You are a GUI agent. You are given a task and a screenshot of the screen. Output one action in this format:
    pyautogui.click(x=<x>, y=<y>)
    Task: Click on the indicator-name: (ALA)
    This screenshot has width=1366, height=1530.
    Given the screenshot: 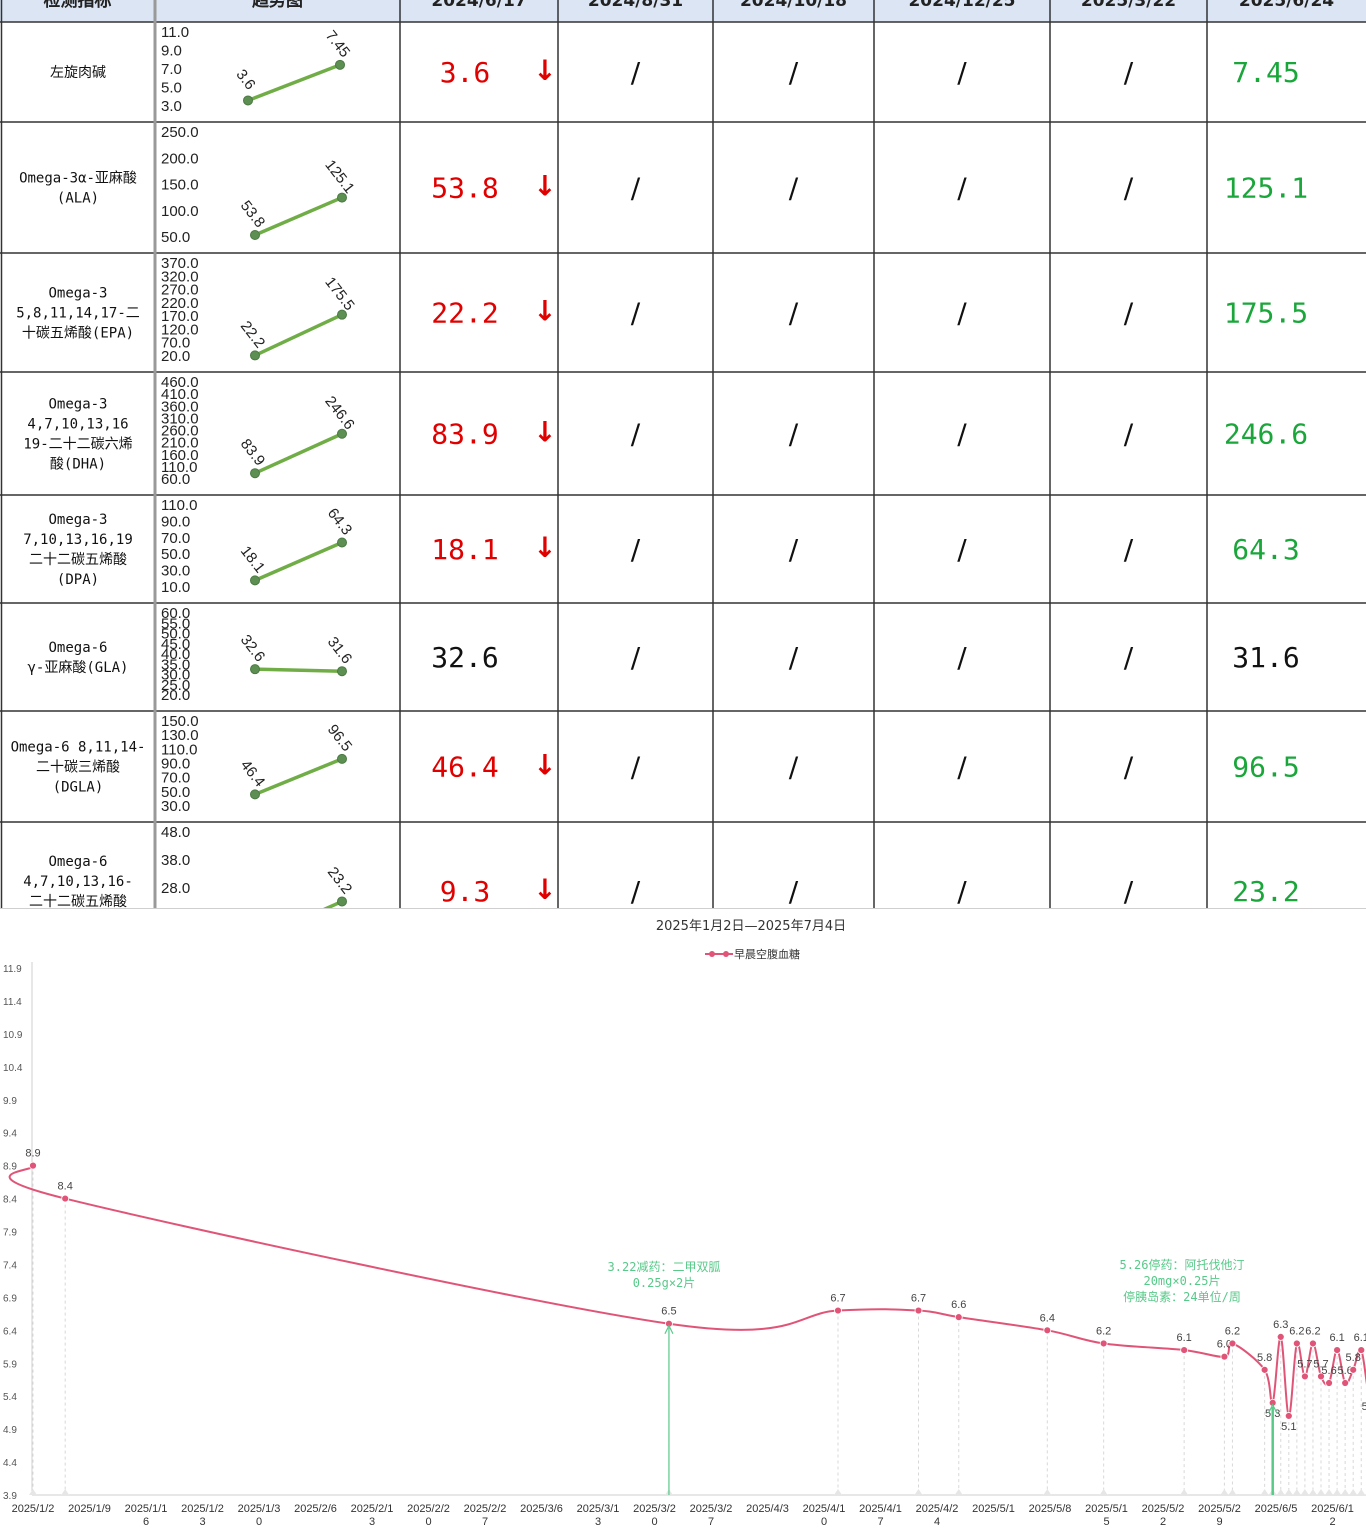 What is the action you would take?
    pyautogui.click(x=78, y=199)
    